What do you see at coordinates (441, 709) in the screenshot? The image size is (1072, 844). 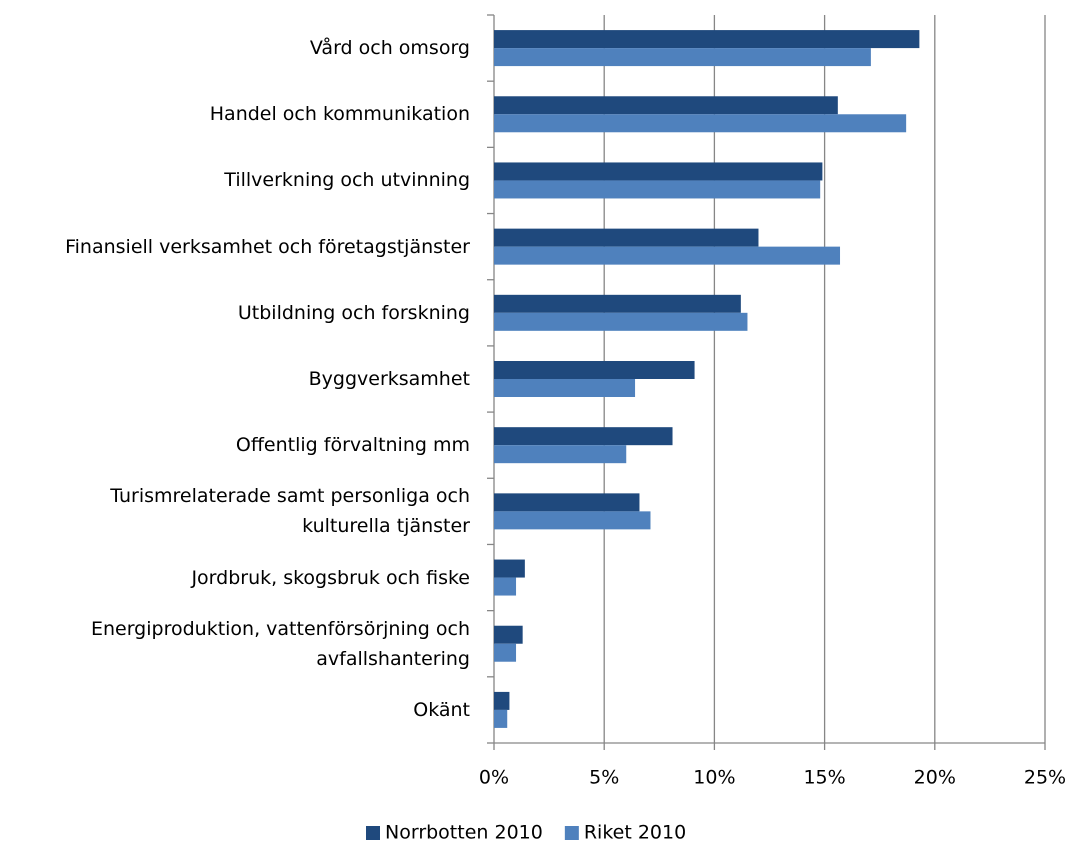 I see `y-tick-label: Okänt` at bounding box center [441, 709].